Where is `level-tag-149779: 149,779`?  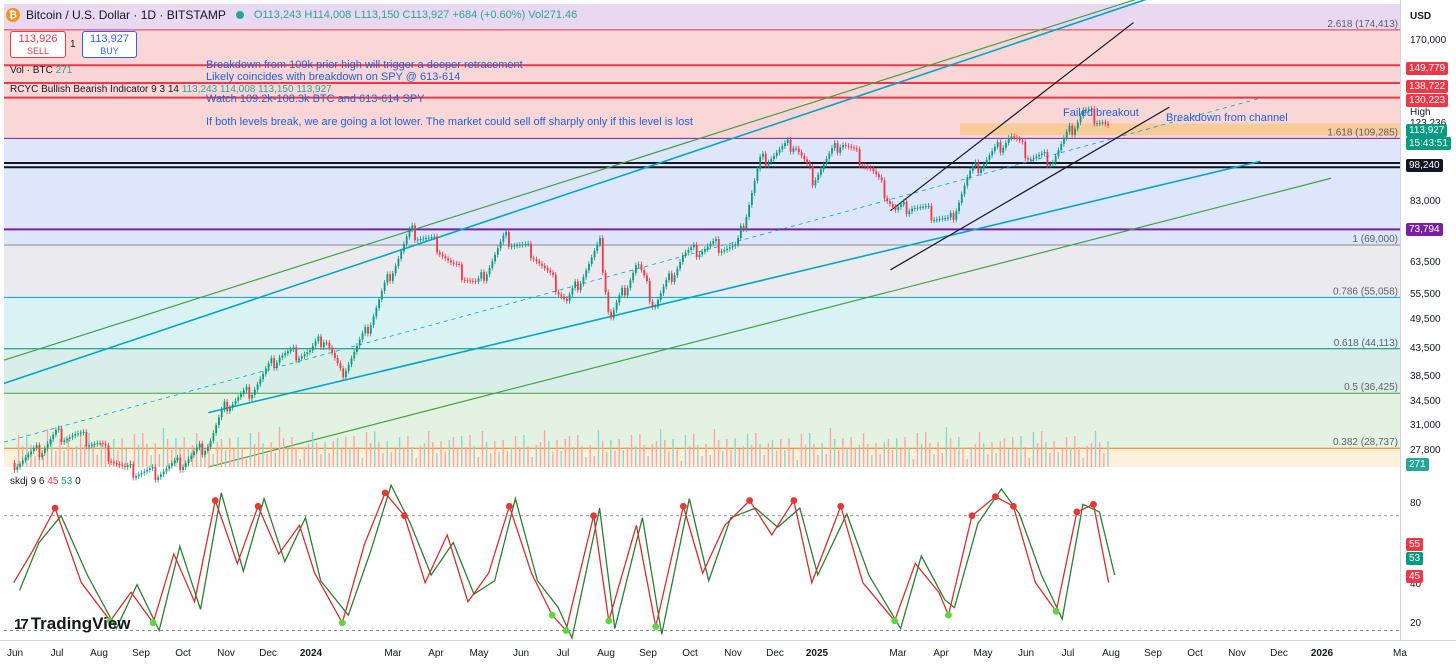 level-tag-149779: 149,779 is located at coordinates (1427, 68).